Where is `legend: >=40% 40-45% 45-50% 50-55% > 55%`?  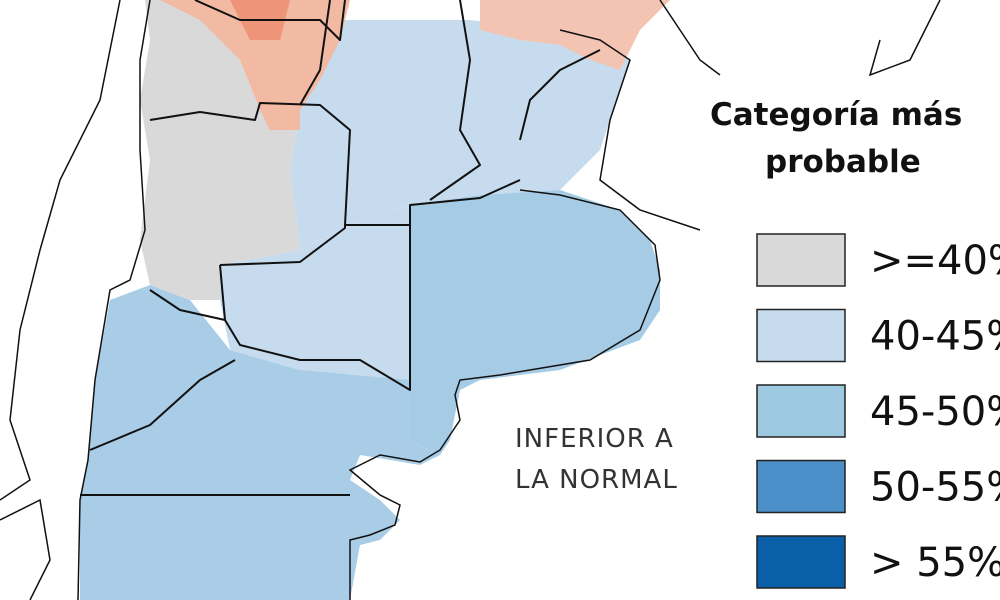 legend: >=40% 40-45% 45-50% 50-55% > 55% is located at coordinates (878, 411).